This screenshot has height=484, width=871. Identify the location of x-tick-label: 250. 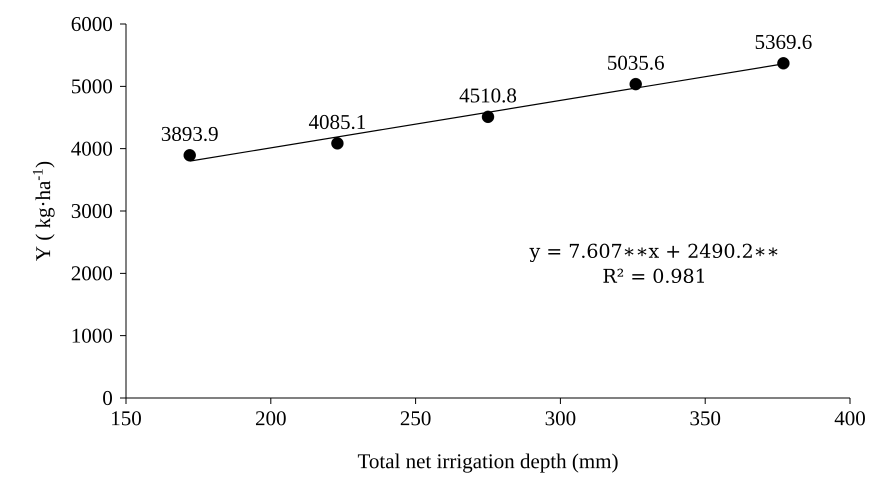
(415, 418).